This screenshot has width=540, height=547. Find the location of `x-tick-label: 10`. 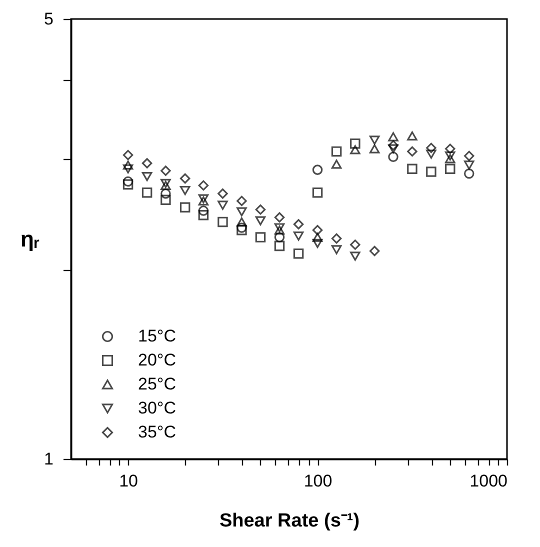

x-tick-label: 10 is located at coordinates (128, 481).